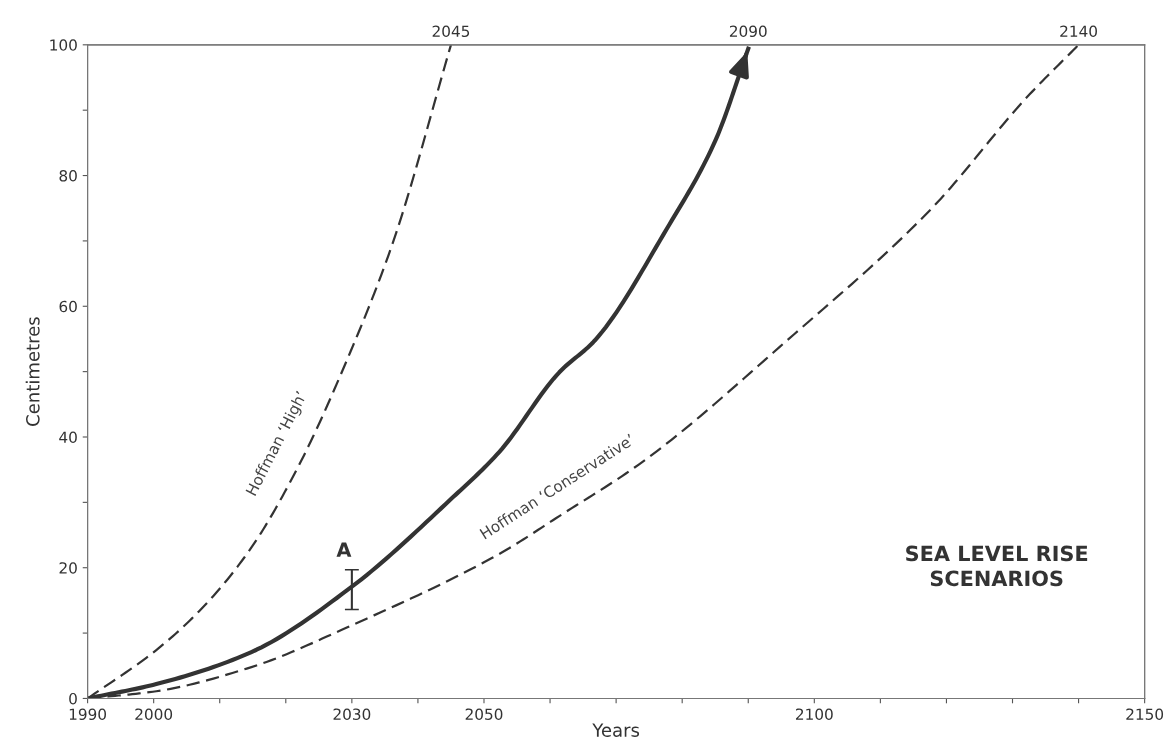 Image resolution: width=1168 pixels, height=747 pixels. I want to click on x2-tick-label: 2090, so click(748, 31).